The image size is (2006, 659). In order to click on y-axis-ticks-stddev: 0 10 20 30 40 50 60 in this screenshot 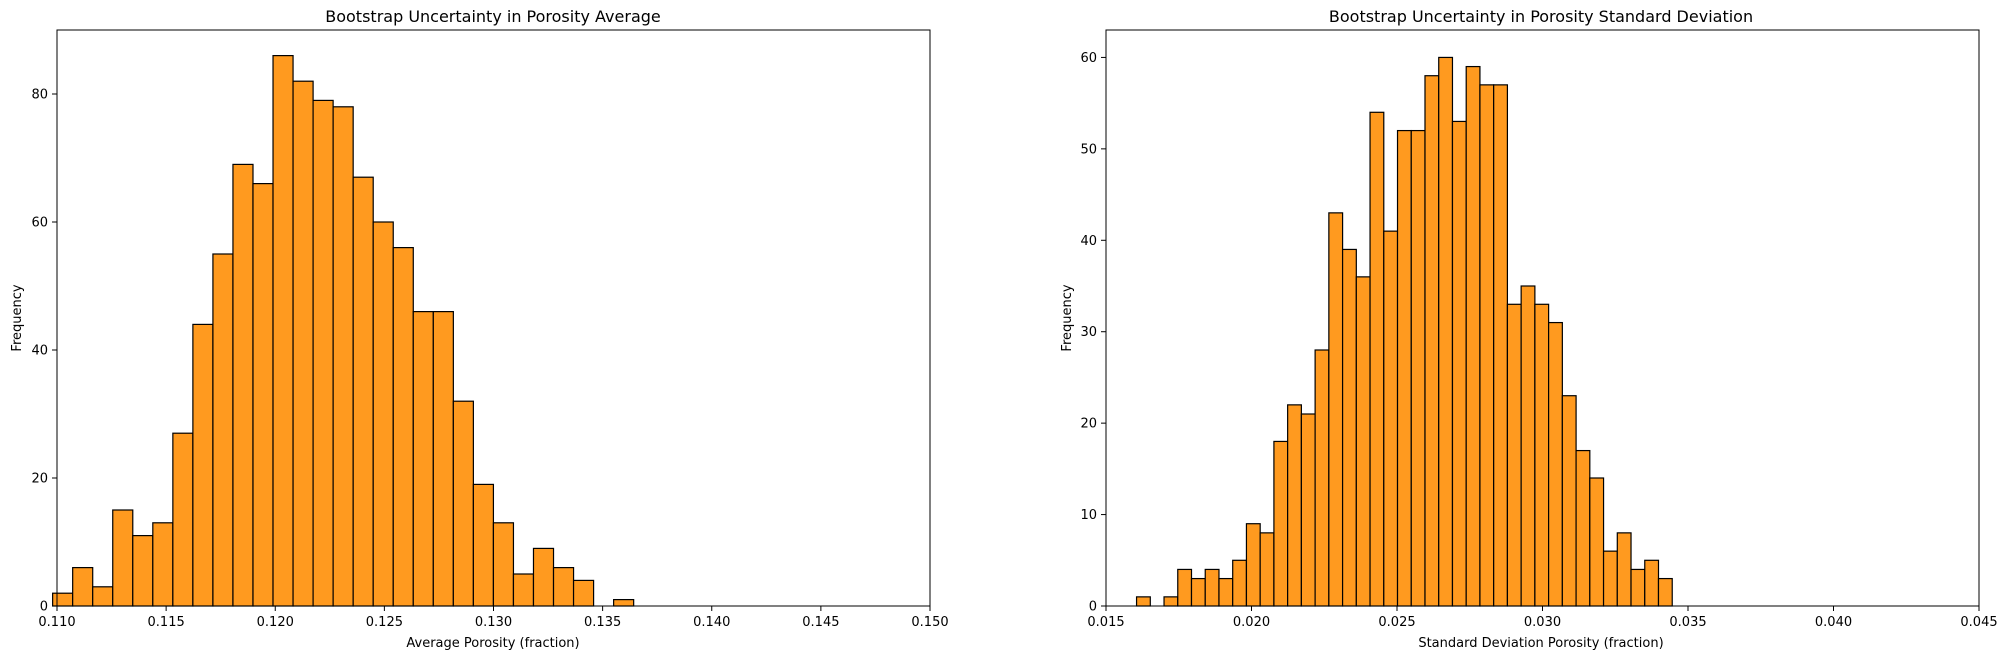, I will do `click(1093, 333)`.